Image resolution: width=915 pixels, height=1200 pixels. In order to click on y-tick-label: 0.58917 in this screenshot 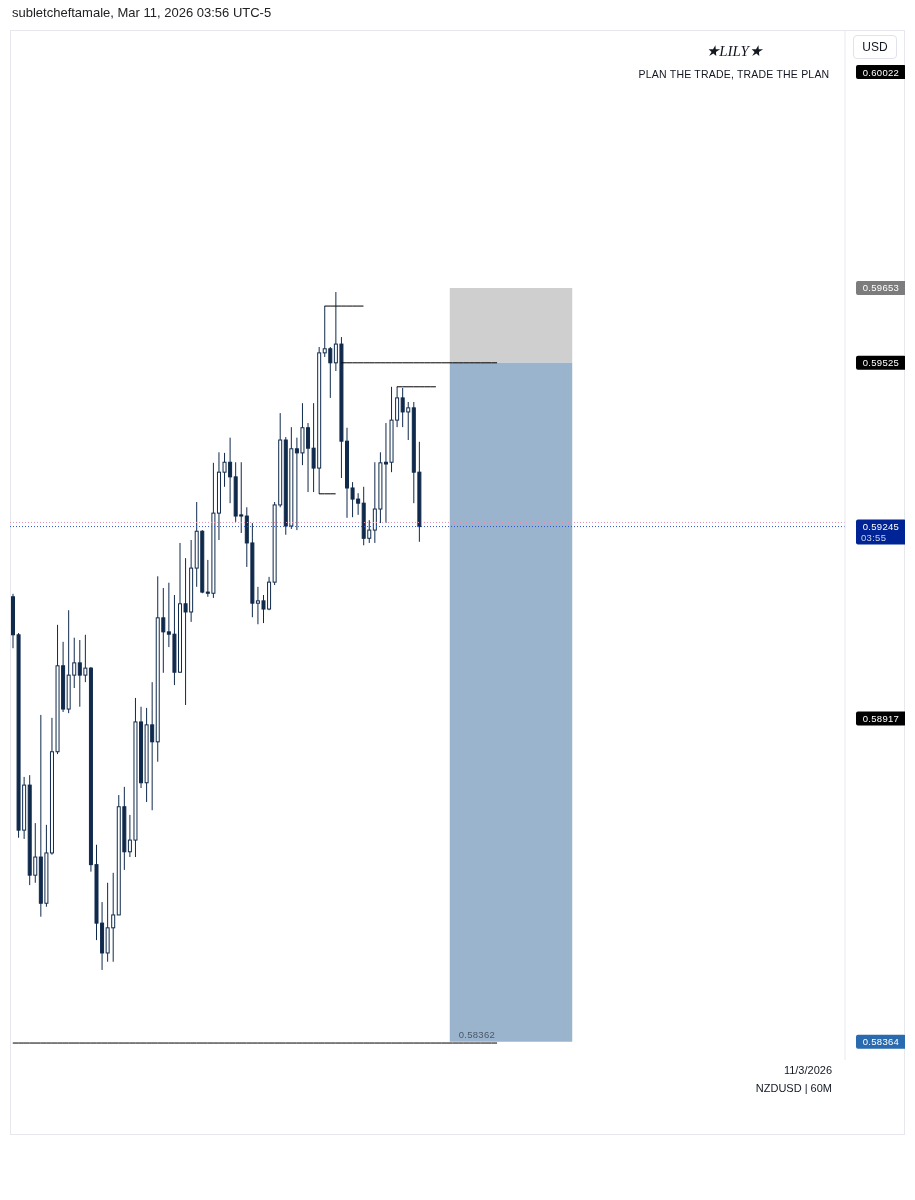, I will do `click(881, 718)`.